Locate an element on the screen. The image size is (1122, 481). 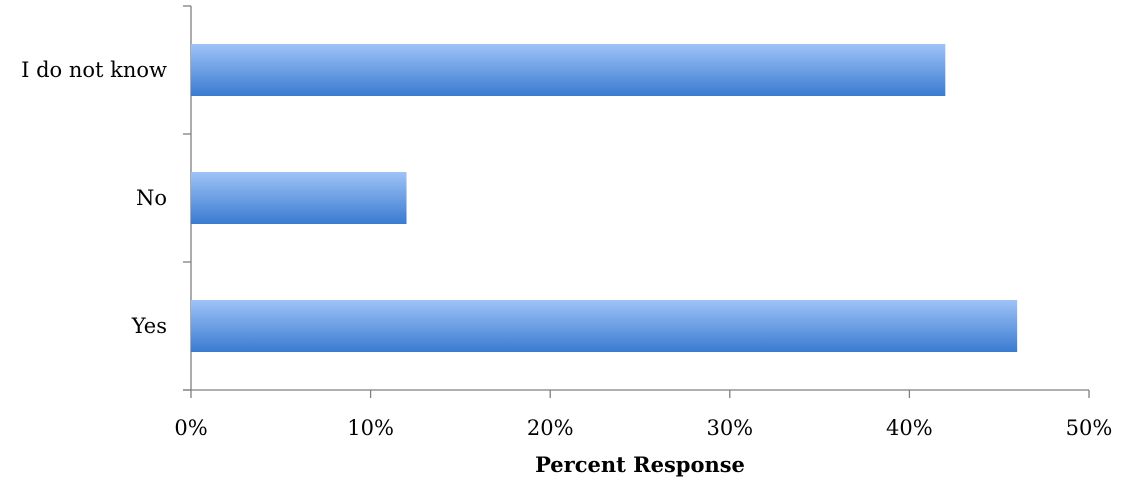
x-tick-label: 40% is located at coordinates (909, 428).